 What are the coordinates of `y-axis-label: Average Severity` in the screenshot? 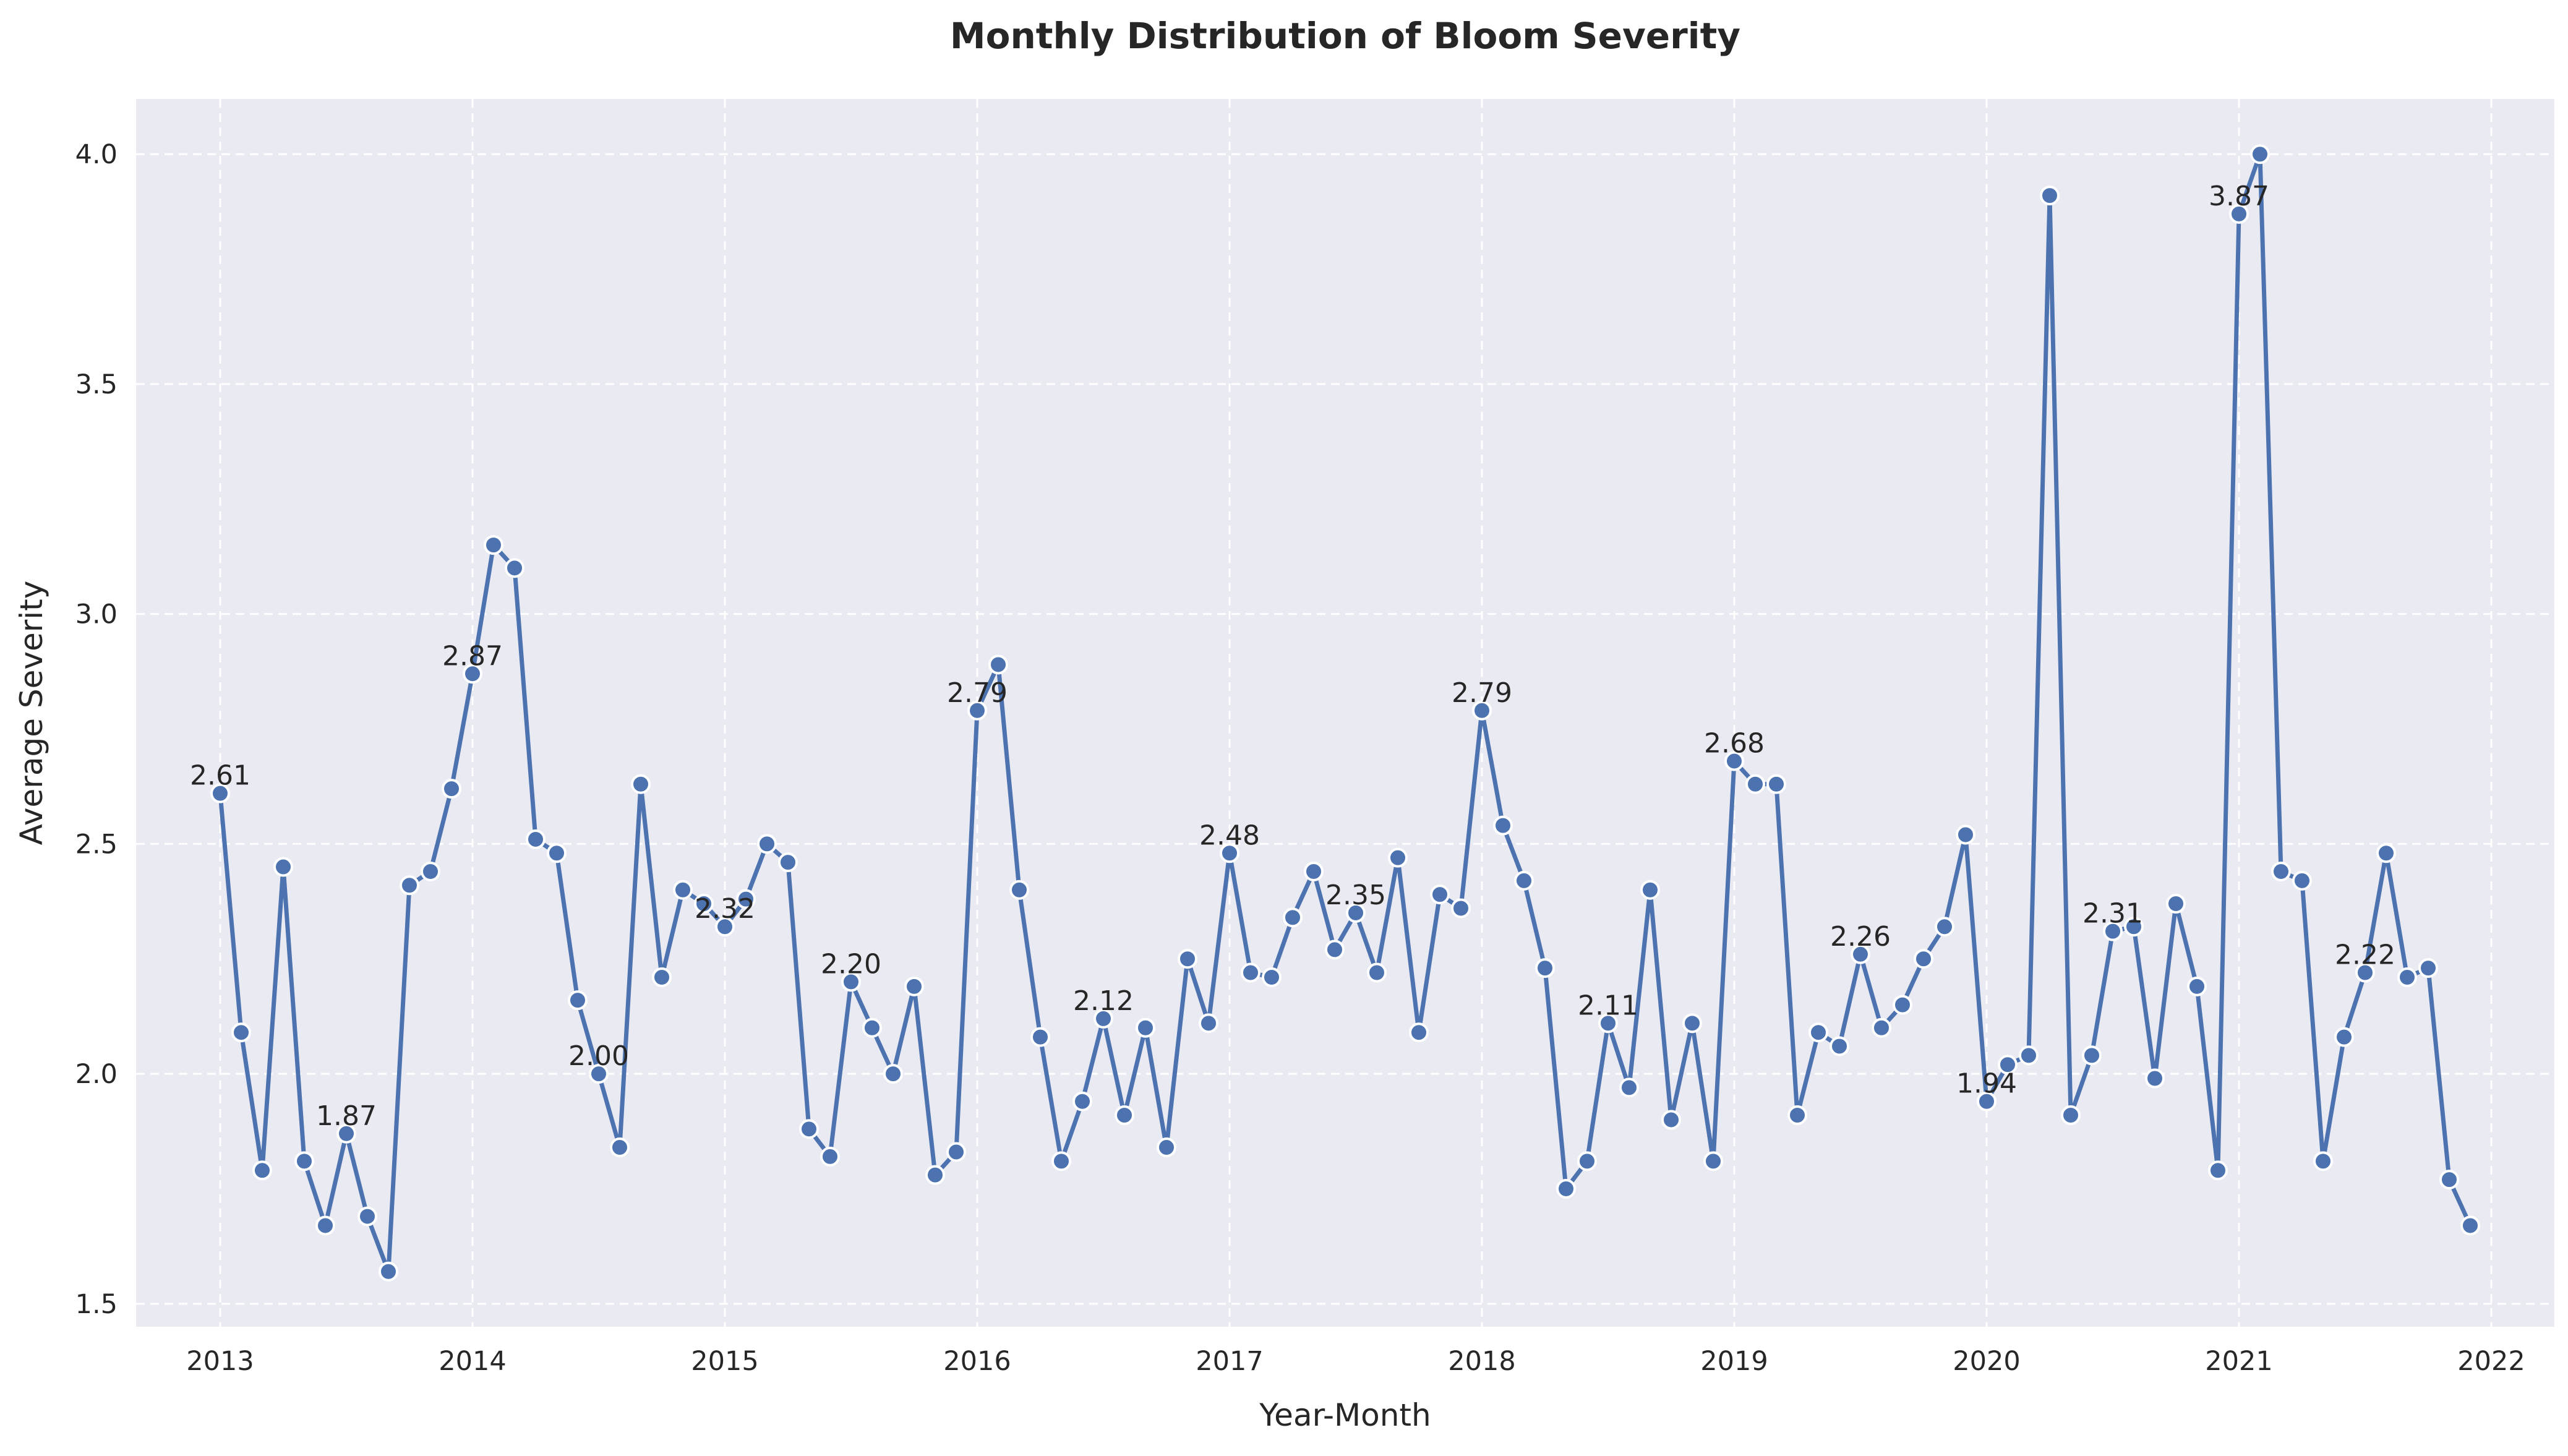 It's located at (31, 714).